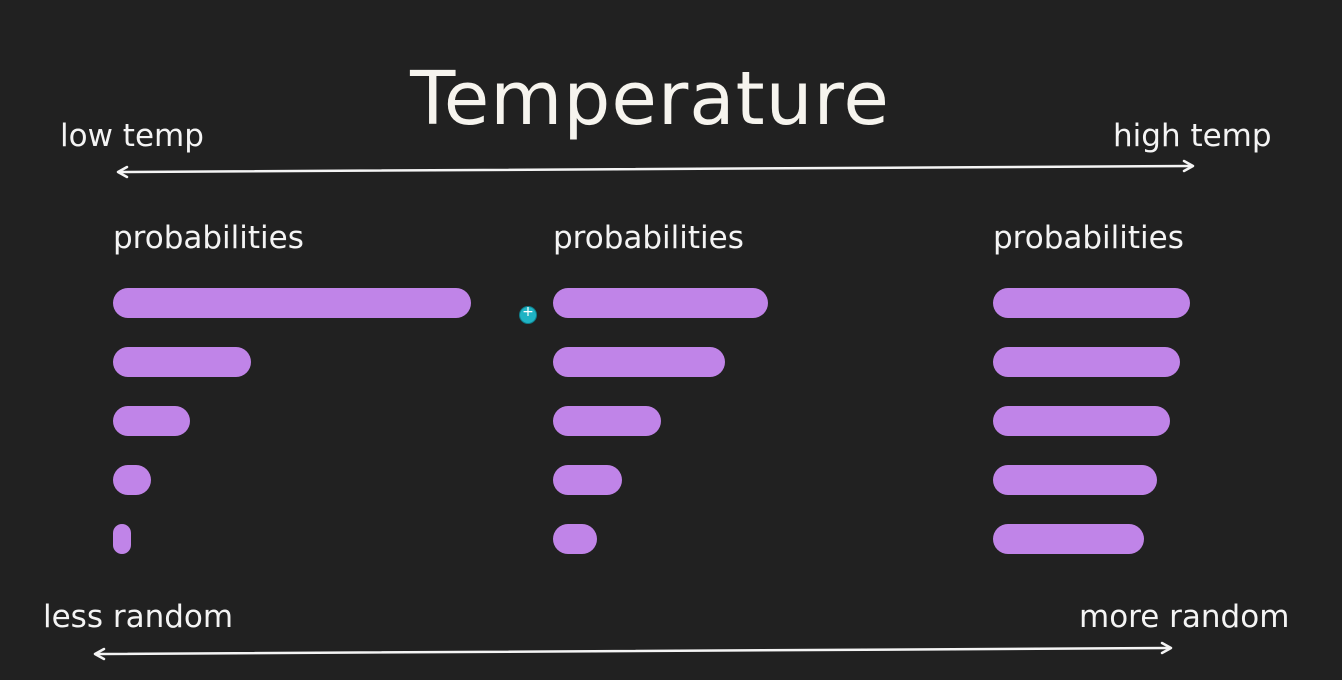  Describe the element at coordinates (208, 238) in the screenshot. I see `probabilities-label-low: probabilities` at that location.